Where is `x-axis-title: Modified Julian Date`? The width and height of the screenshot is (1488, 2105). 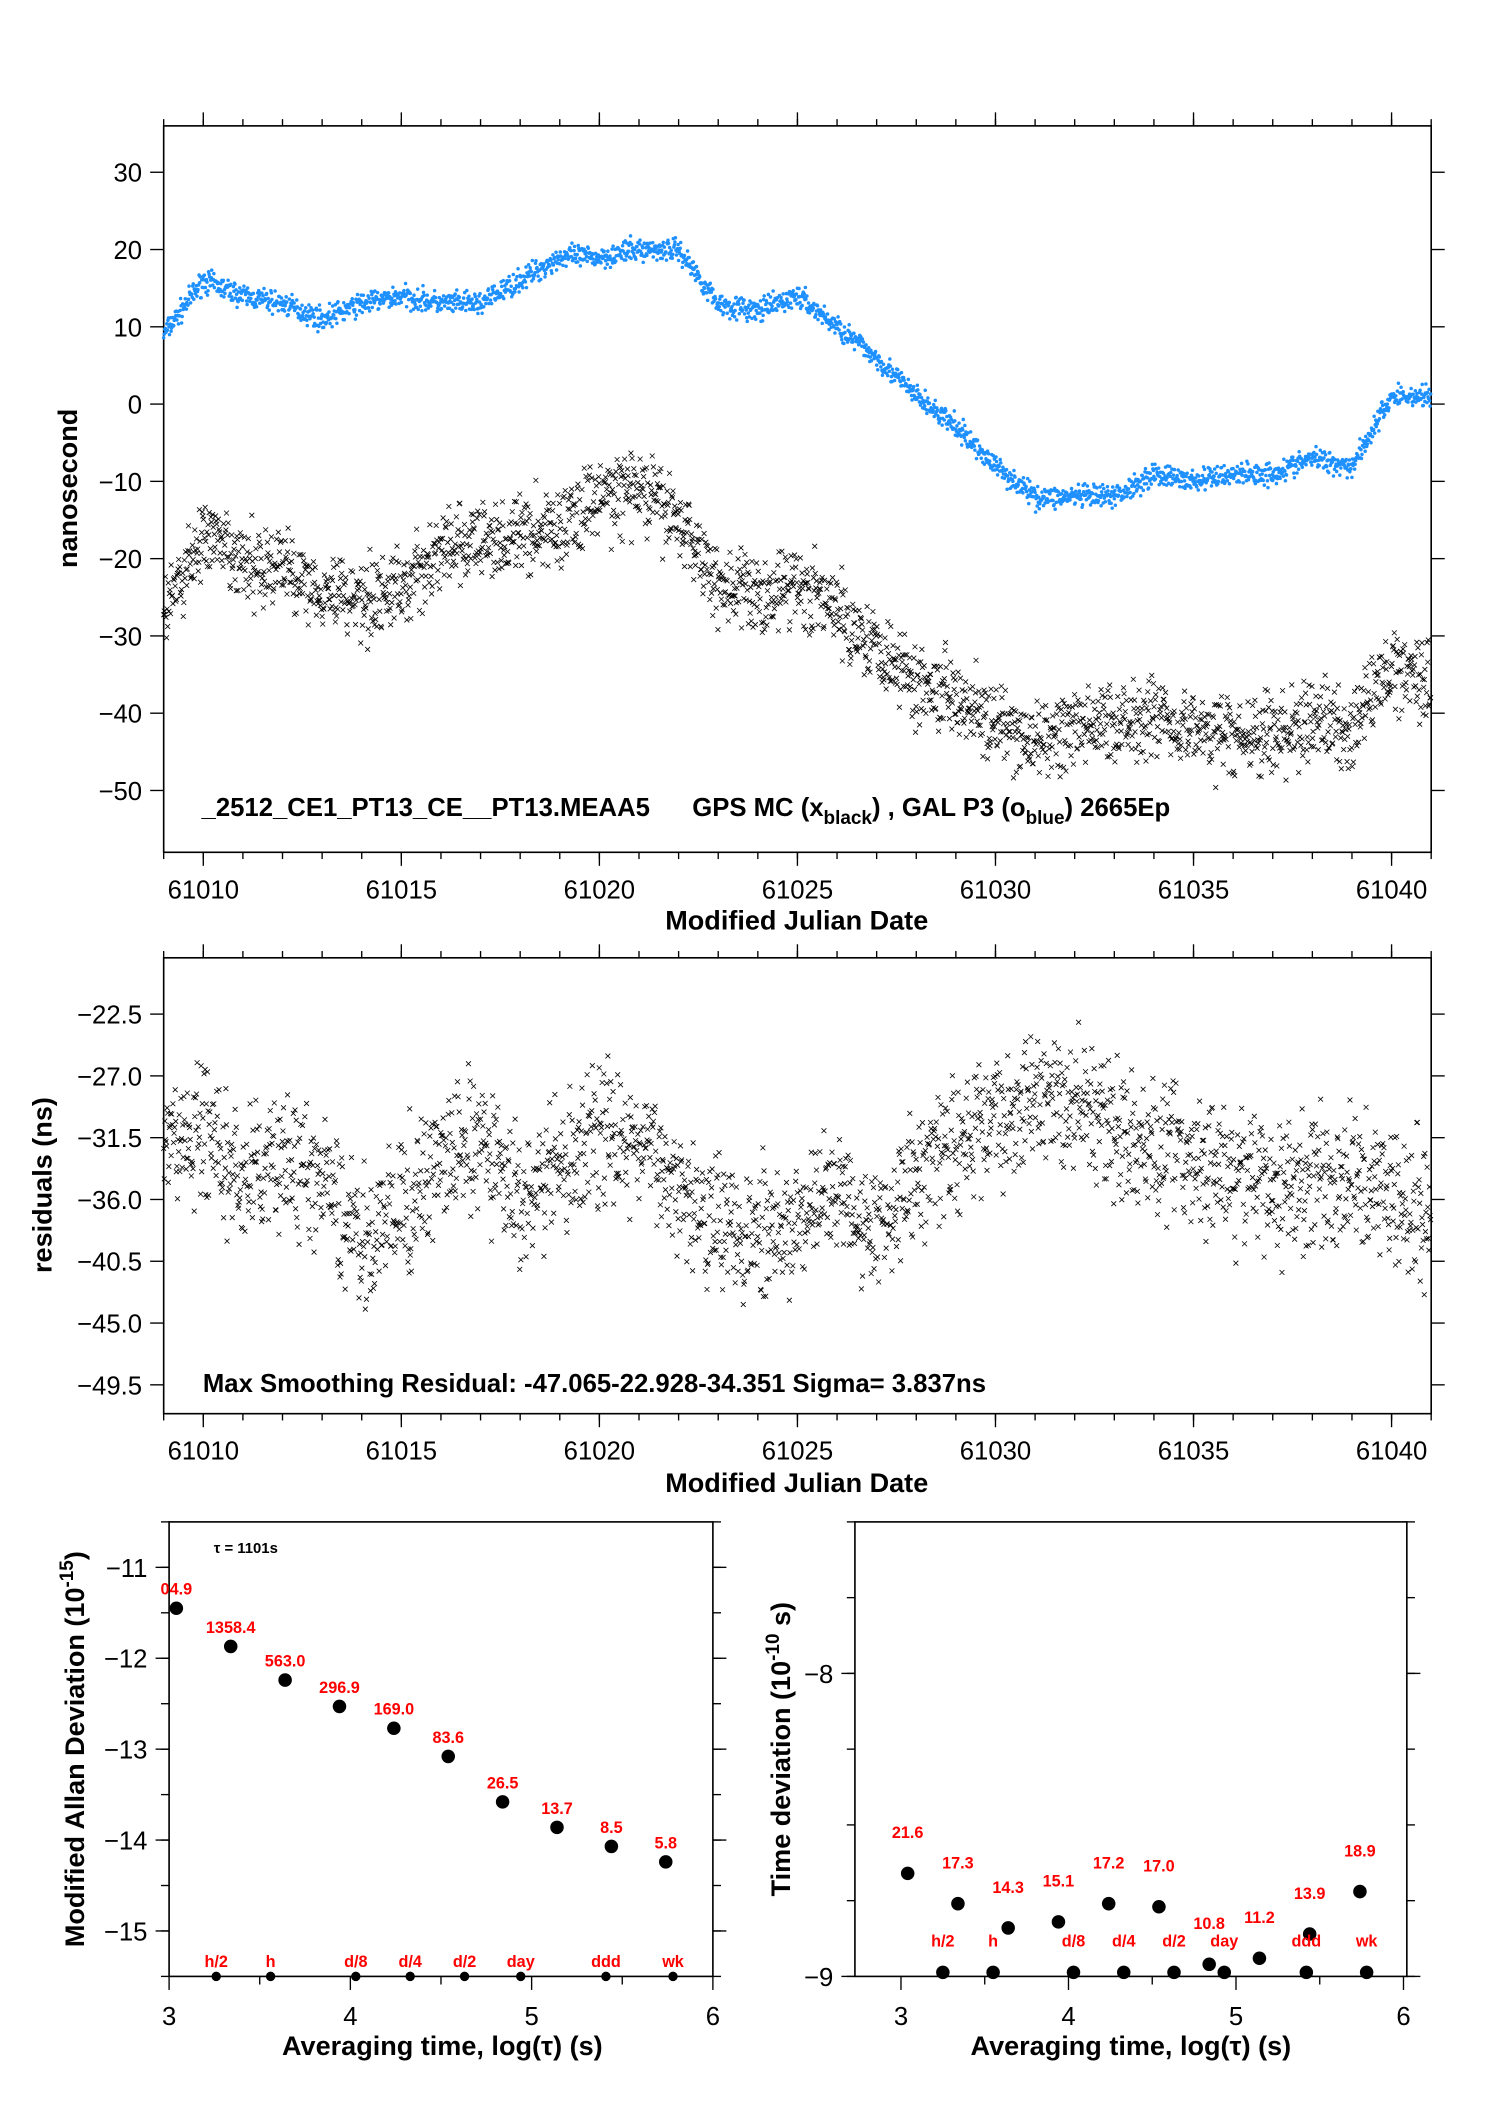 x-axis-title: Modified Julian Date is located at coordinates (796, 920).